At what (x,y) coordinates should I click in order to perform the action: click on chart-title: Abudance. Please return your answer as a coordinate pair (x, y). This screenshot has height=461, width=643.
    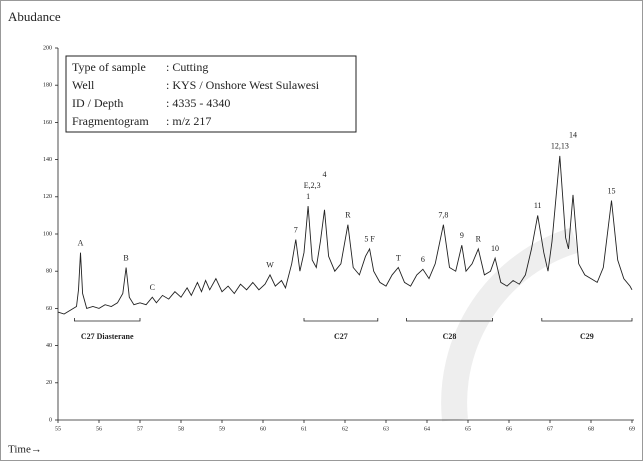
    Looking at the image, I should click on (34, 16).